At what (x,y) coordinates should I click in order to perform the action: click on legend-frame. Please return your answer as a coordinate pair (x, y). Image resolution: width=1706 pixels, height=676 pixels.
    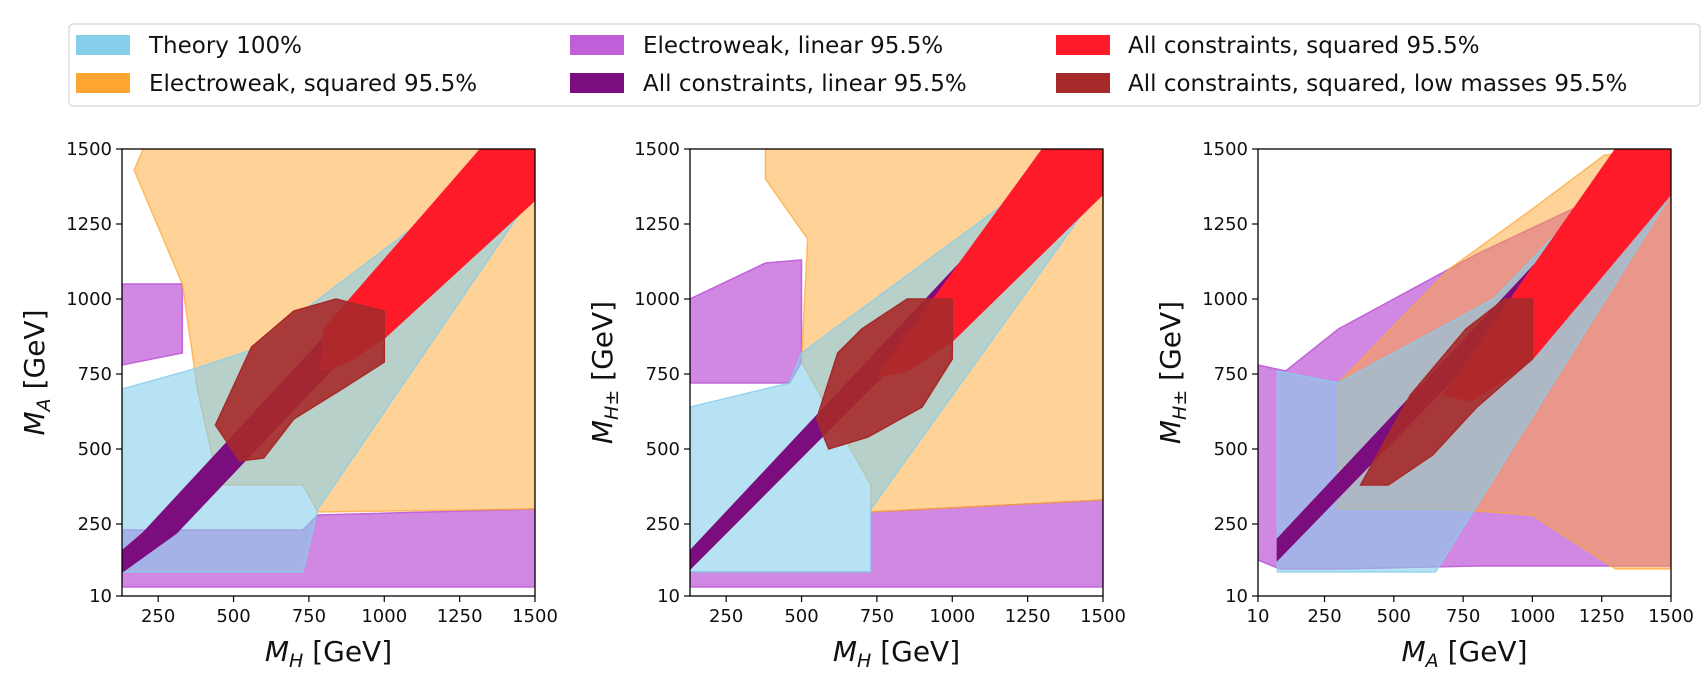
    Looking at the image, I should click on (884, 65).